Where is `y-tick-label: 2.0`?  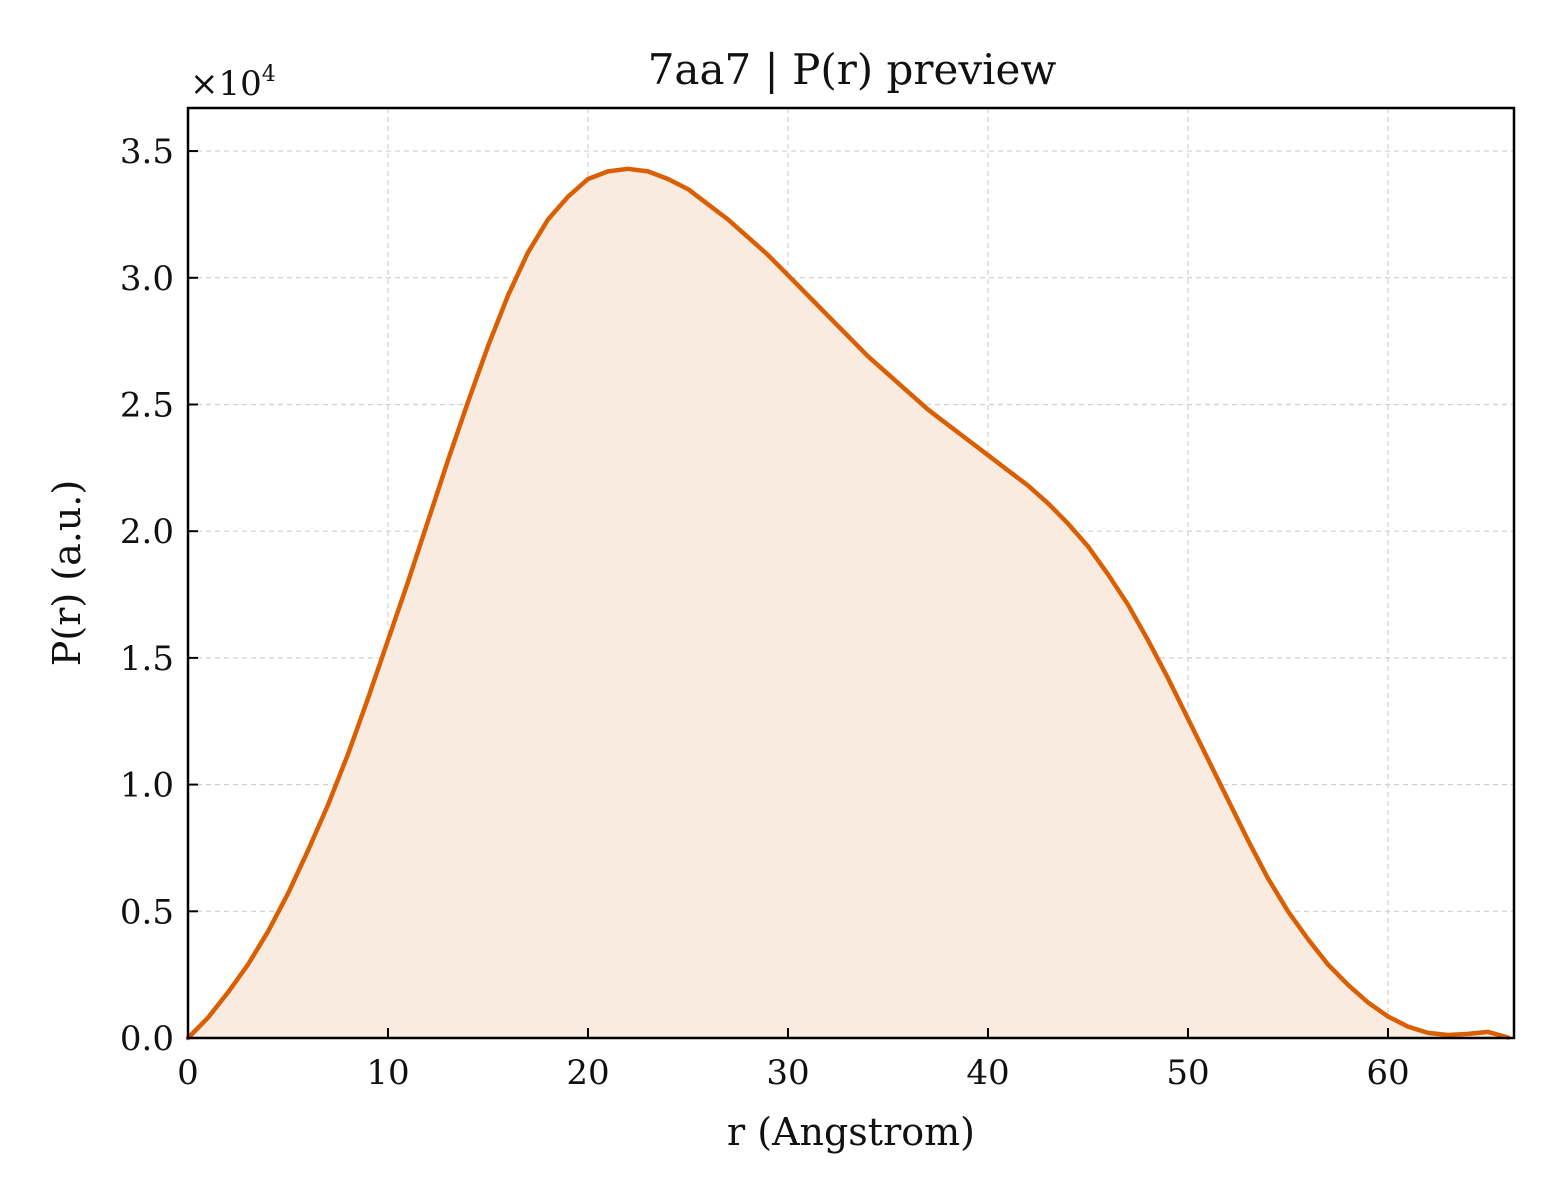
y-tick-label: 2.0 is located at coordinates (147, 532).